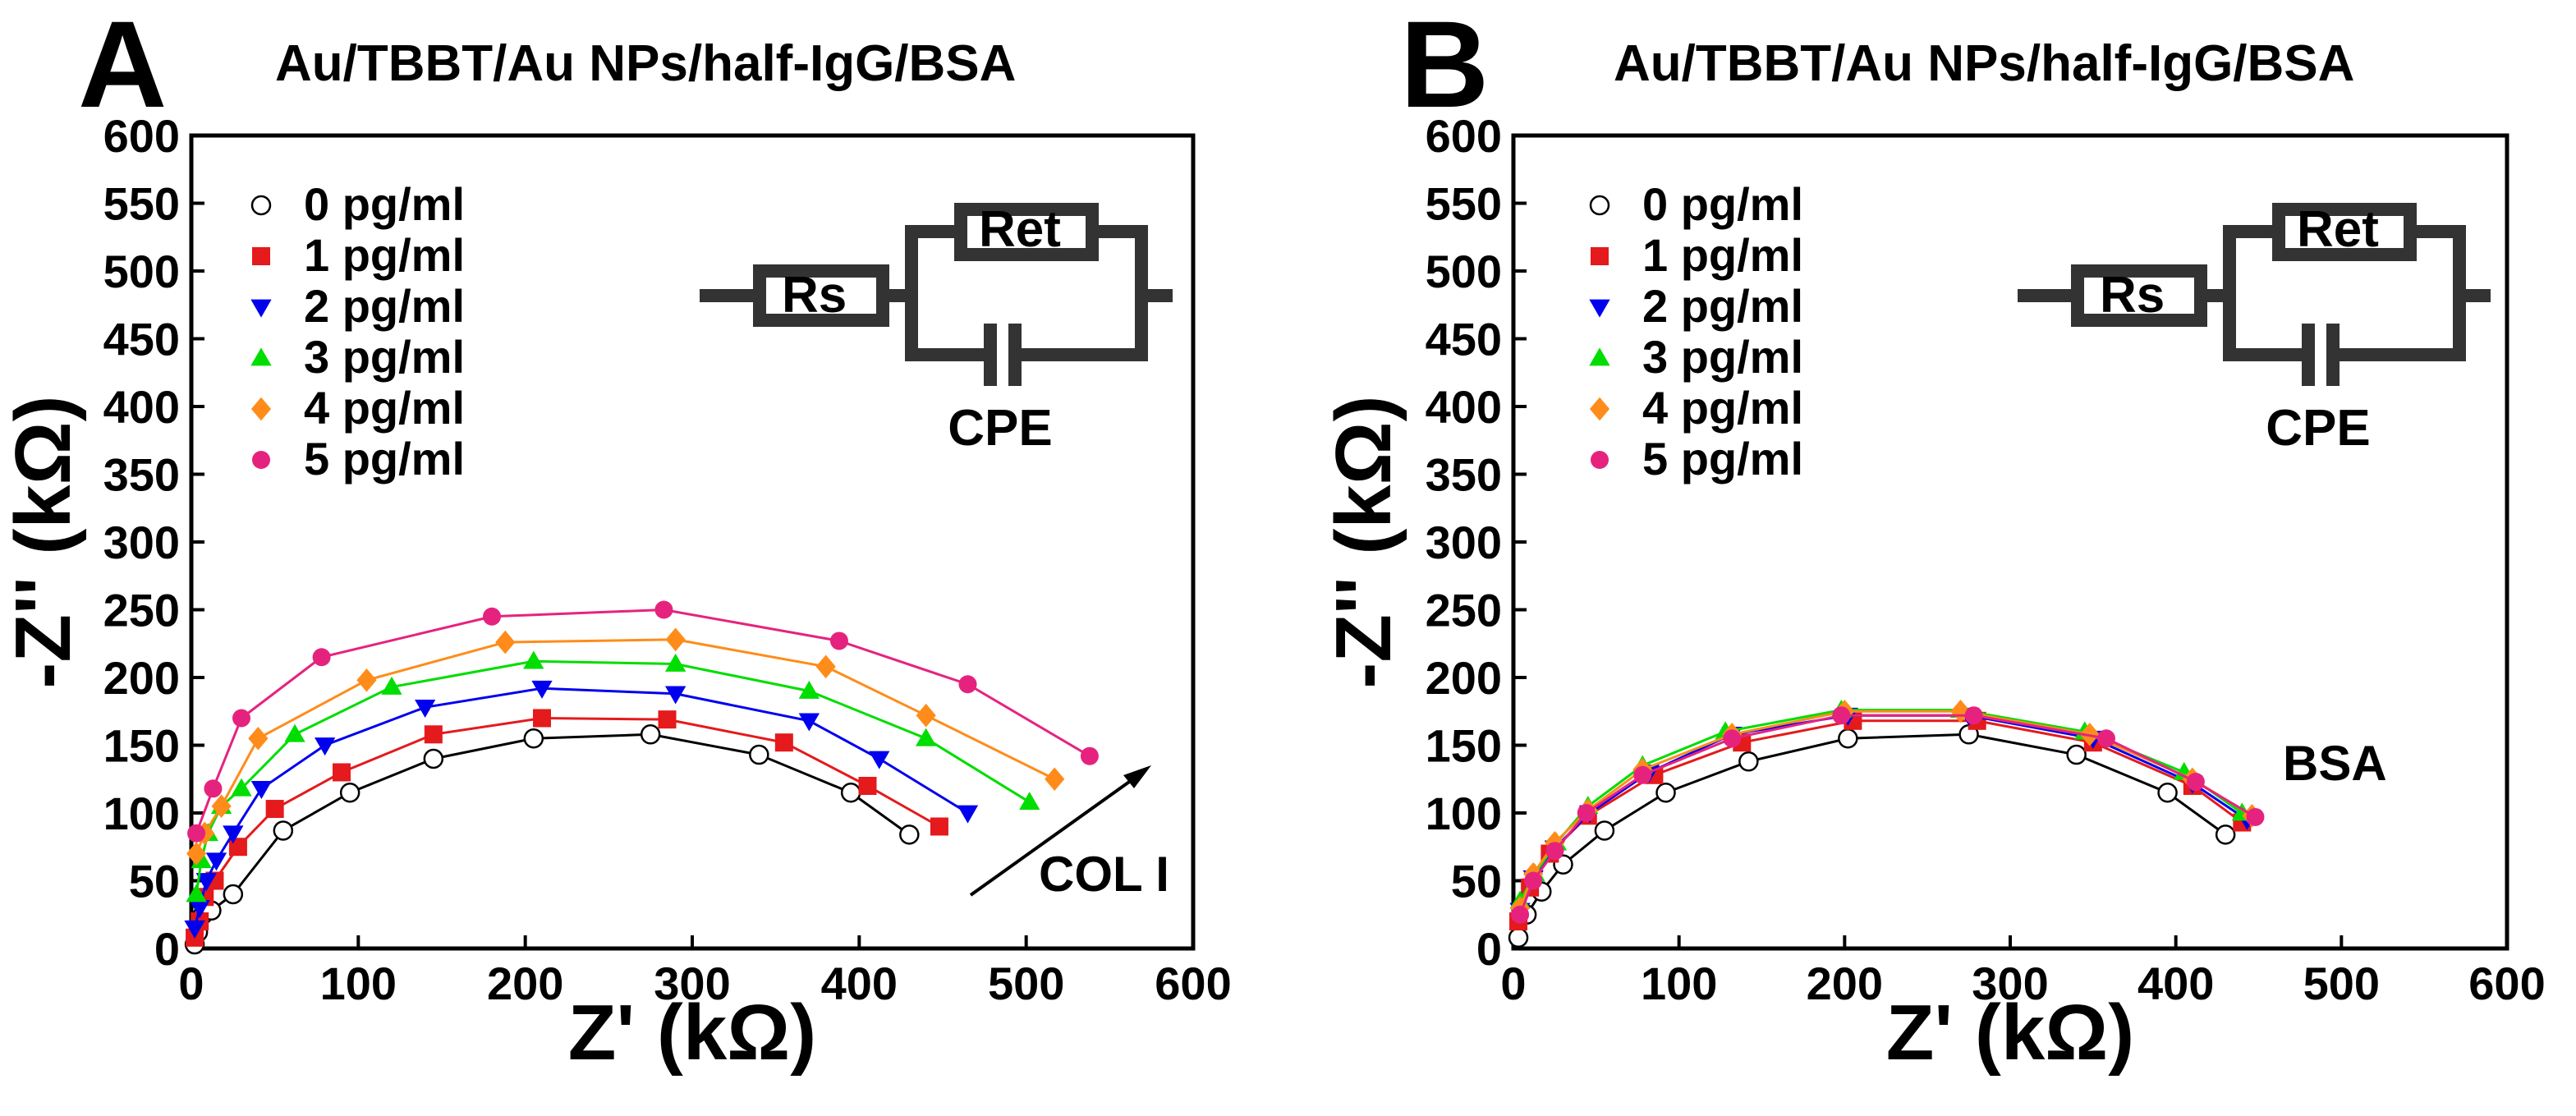 This screenshot has width=2576, height=1116. What do you see at coordinates (1464, 271) in the screenshot?
I see `panel-b-y-tick-label-10: 500` at bounding box center [1464, 271].